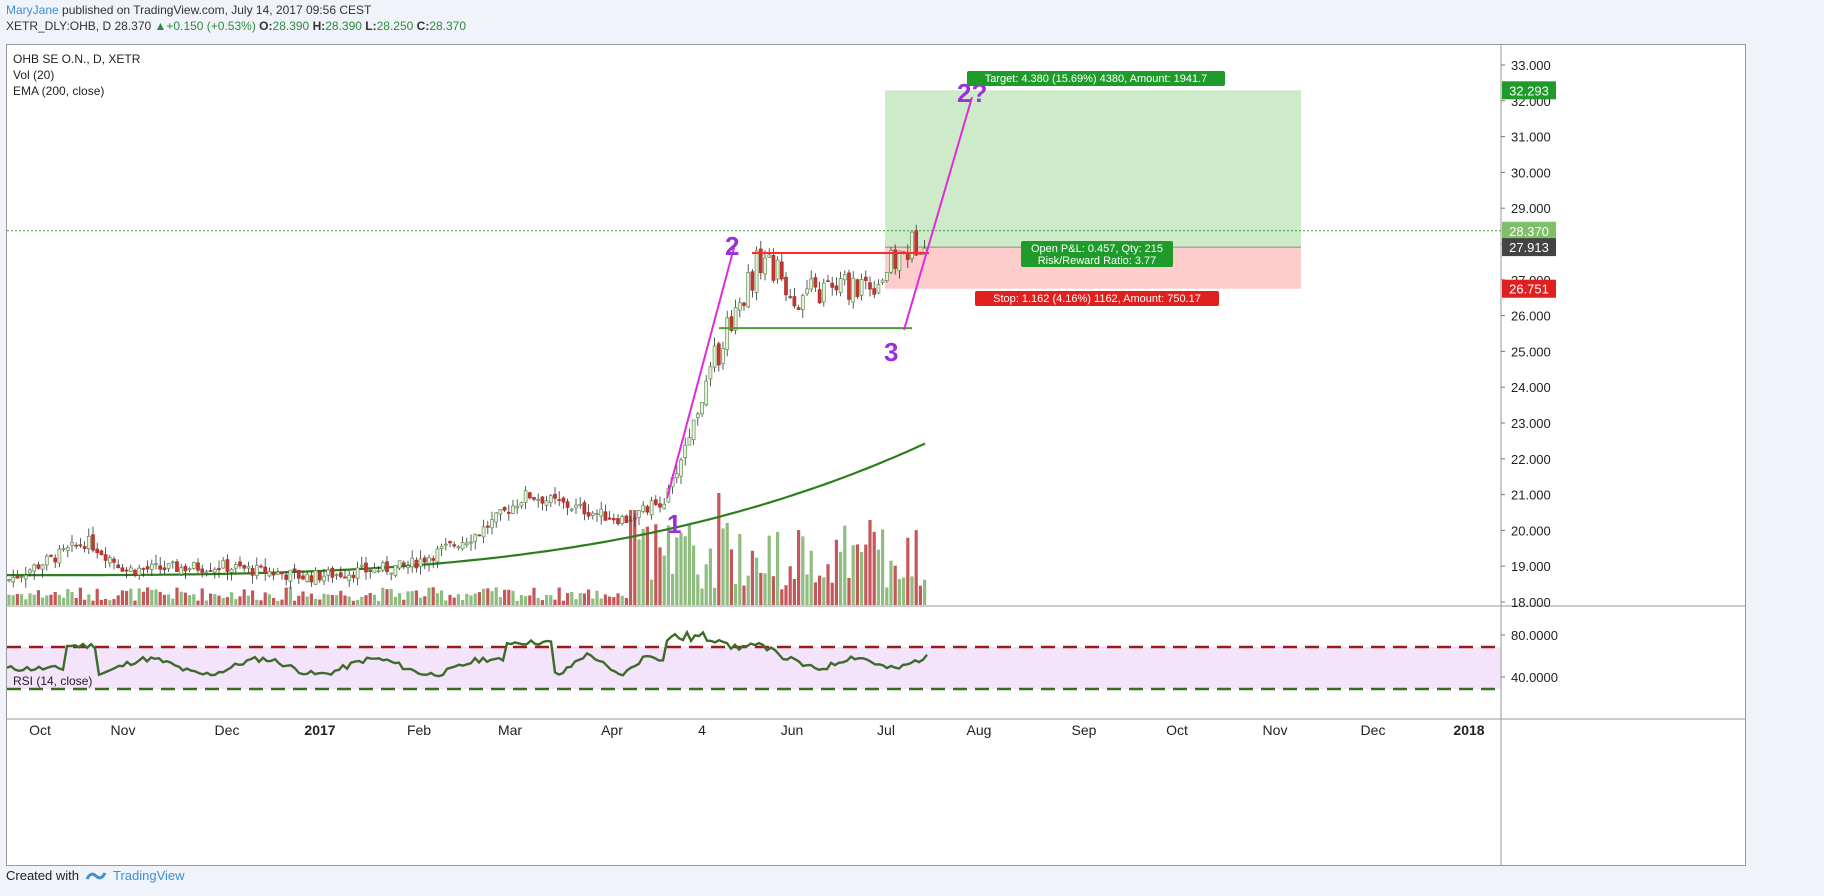 This screenshot has width=1824, height=896. What do you see at coordinates (148, 875) in the screenshot?
I see `tradingview-link: TradingView` at bounding box center [148, 875].